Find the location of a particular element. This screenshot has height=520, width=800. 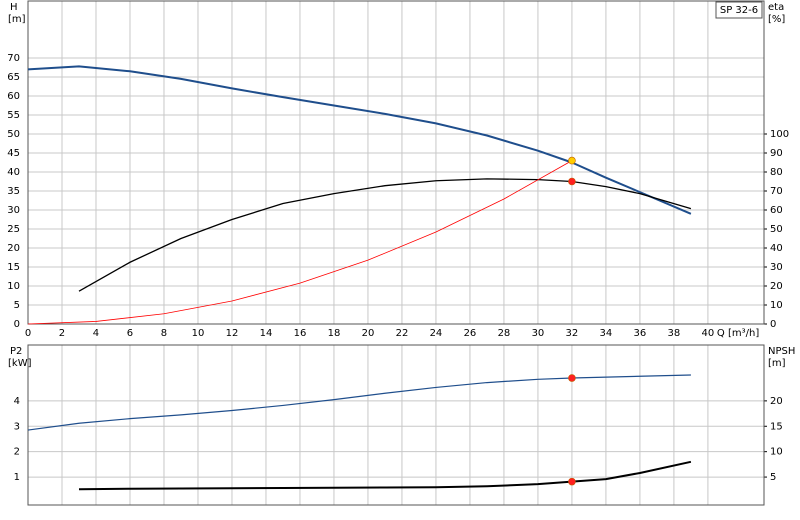

y-tick-label: 50 is located at coordinates (13, 134).